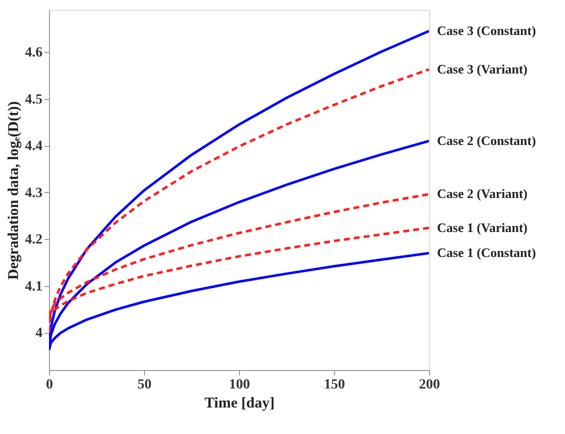 Image resolution: width=565 pixels, height=434 pixels. Describe the element at coordinates (49, 385) in the screenshot. I see `x-tick-label: 0` at that location.